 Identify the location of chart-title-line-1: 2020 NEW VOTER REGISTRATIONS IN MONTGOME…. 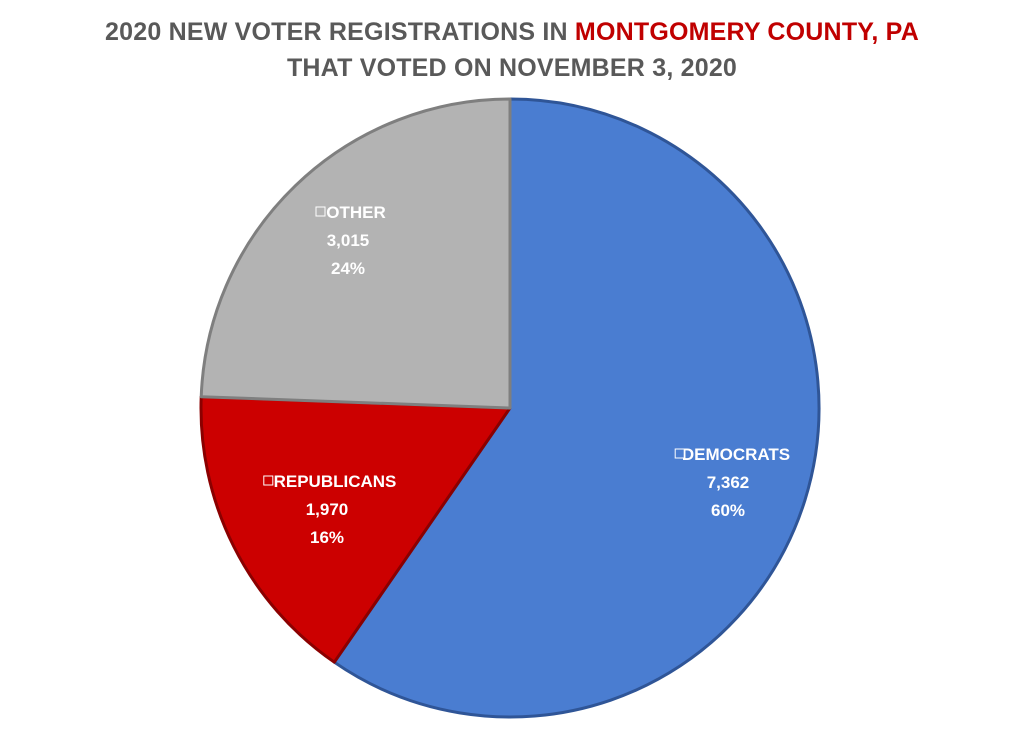
(512, 32).